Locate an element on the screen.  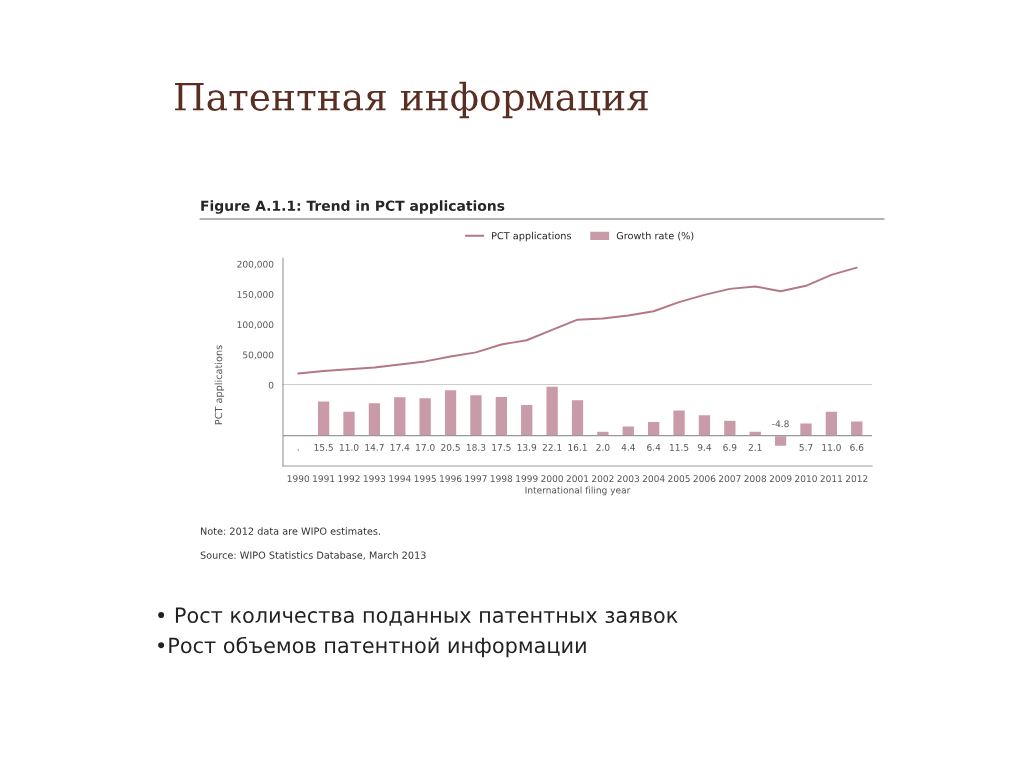
data-label: 15.5 is located at coordinates (323, 447).